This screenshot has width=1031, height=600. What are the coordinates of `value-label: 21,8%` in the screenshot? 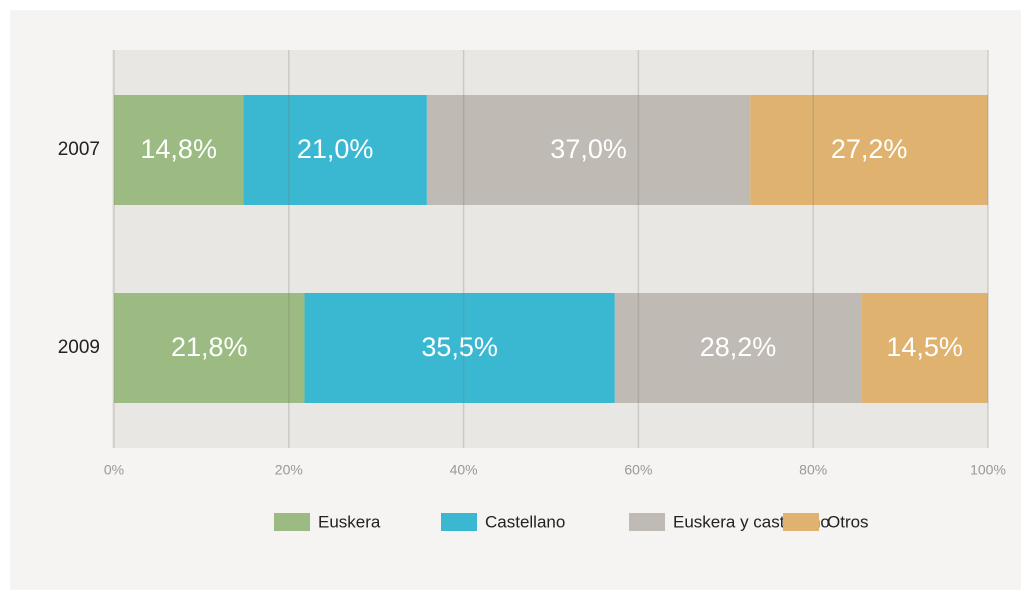 It's located at (209, 347).